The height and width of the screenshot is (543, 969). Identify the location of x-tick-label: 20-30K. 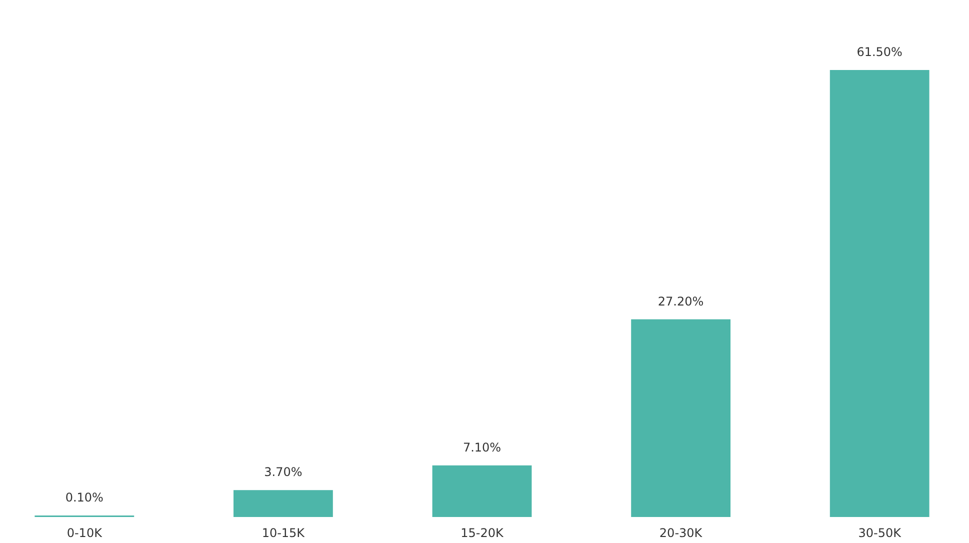
(681, 533).